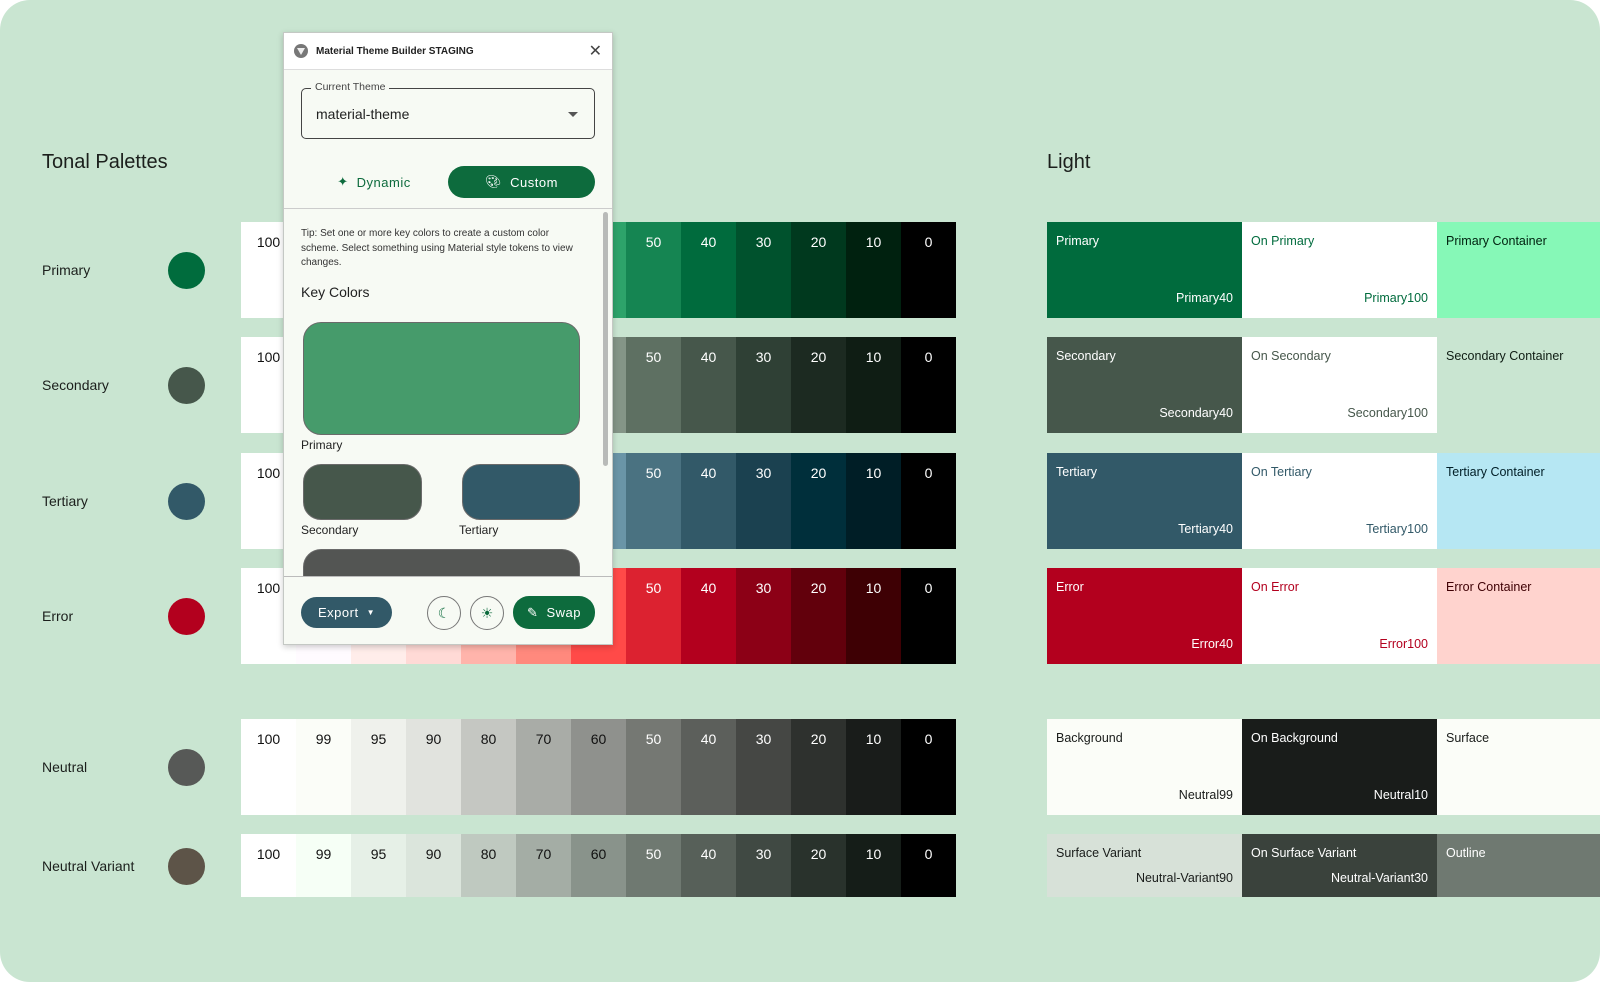 Image resolution: width=1600 pixels, height=982 pixels. Describe the element at coordinates (1144, 270) in the screenshot. I see `color-role-primary: Primary Primary40` at that location.